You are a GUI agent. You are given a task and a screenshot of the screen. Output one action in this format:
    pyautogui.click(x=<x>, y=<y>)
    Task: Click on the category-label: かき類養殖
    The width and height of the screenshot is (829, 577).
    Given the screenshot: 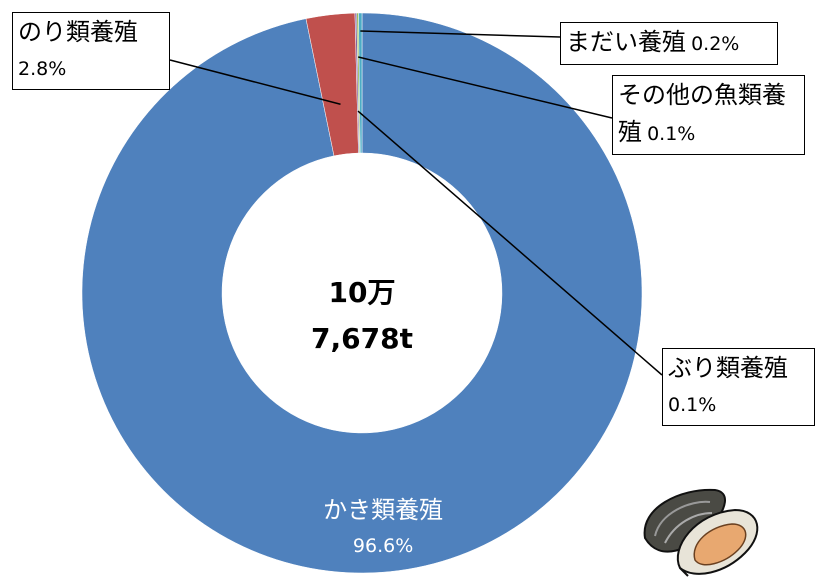 What is the action you would take?
    pyautogui.click(x=383, y=509)
    